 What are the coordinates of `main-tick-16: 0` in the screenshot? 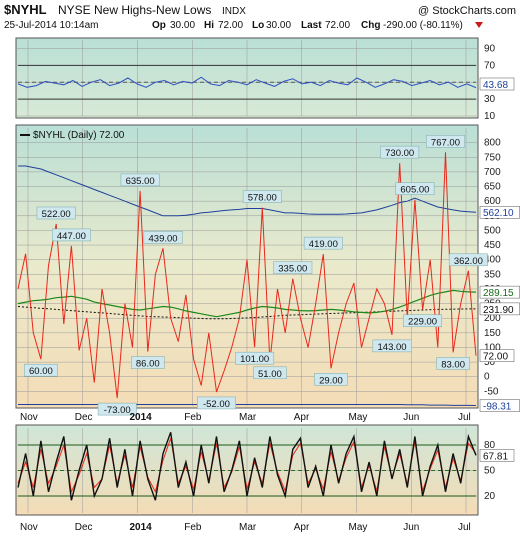 It's located at (487, 377).